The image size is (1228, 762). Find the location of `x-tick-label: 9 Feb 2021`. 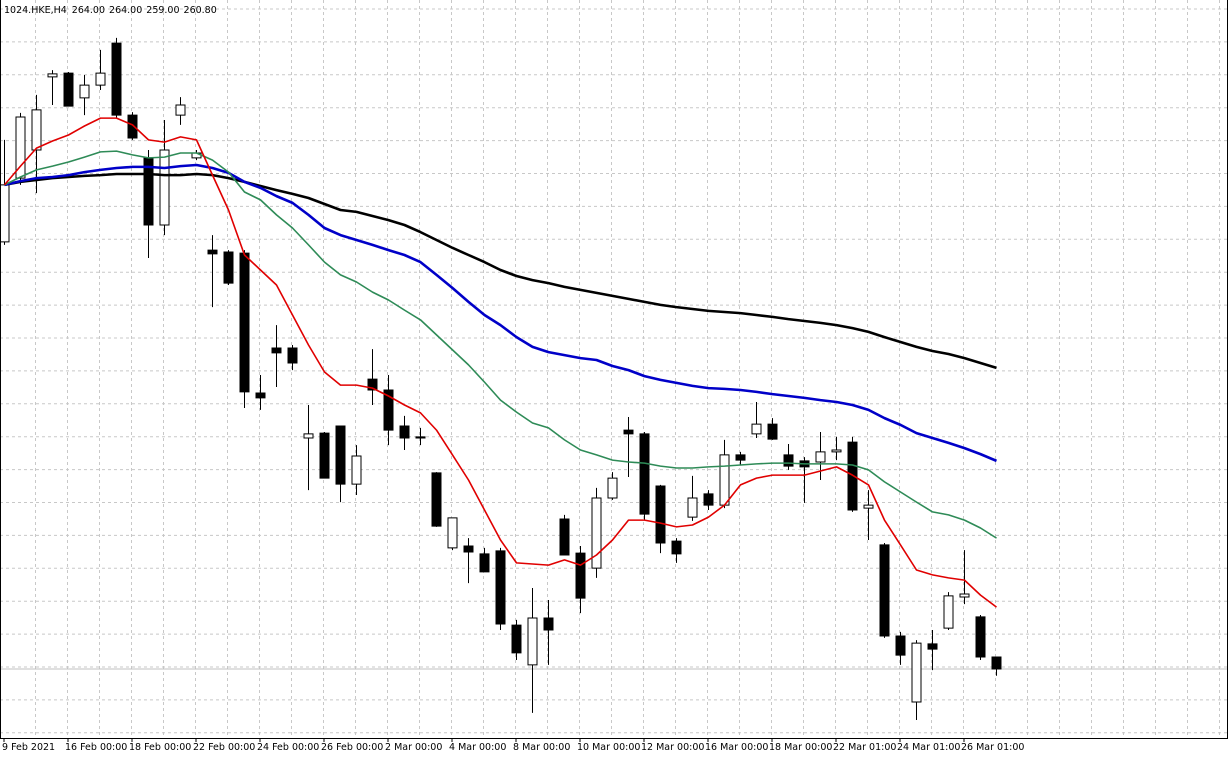

x-tick-label: 9 Feb 2021 is located at coordinates (28, 747).